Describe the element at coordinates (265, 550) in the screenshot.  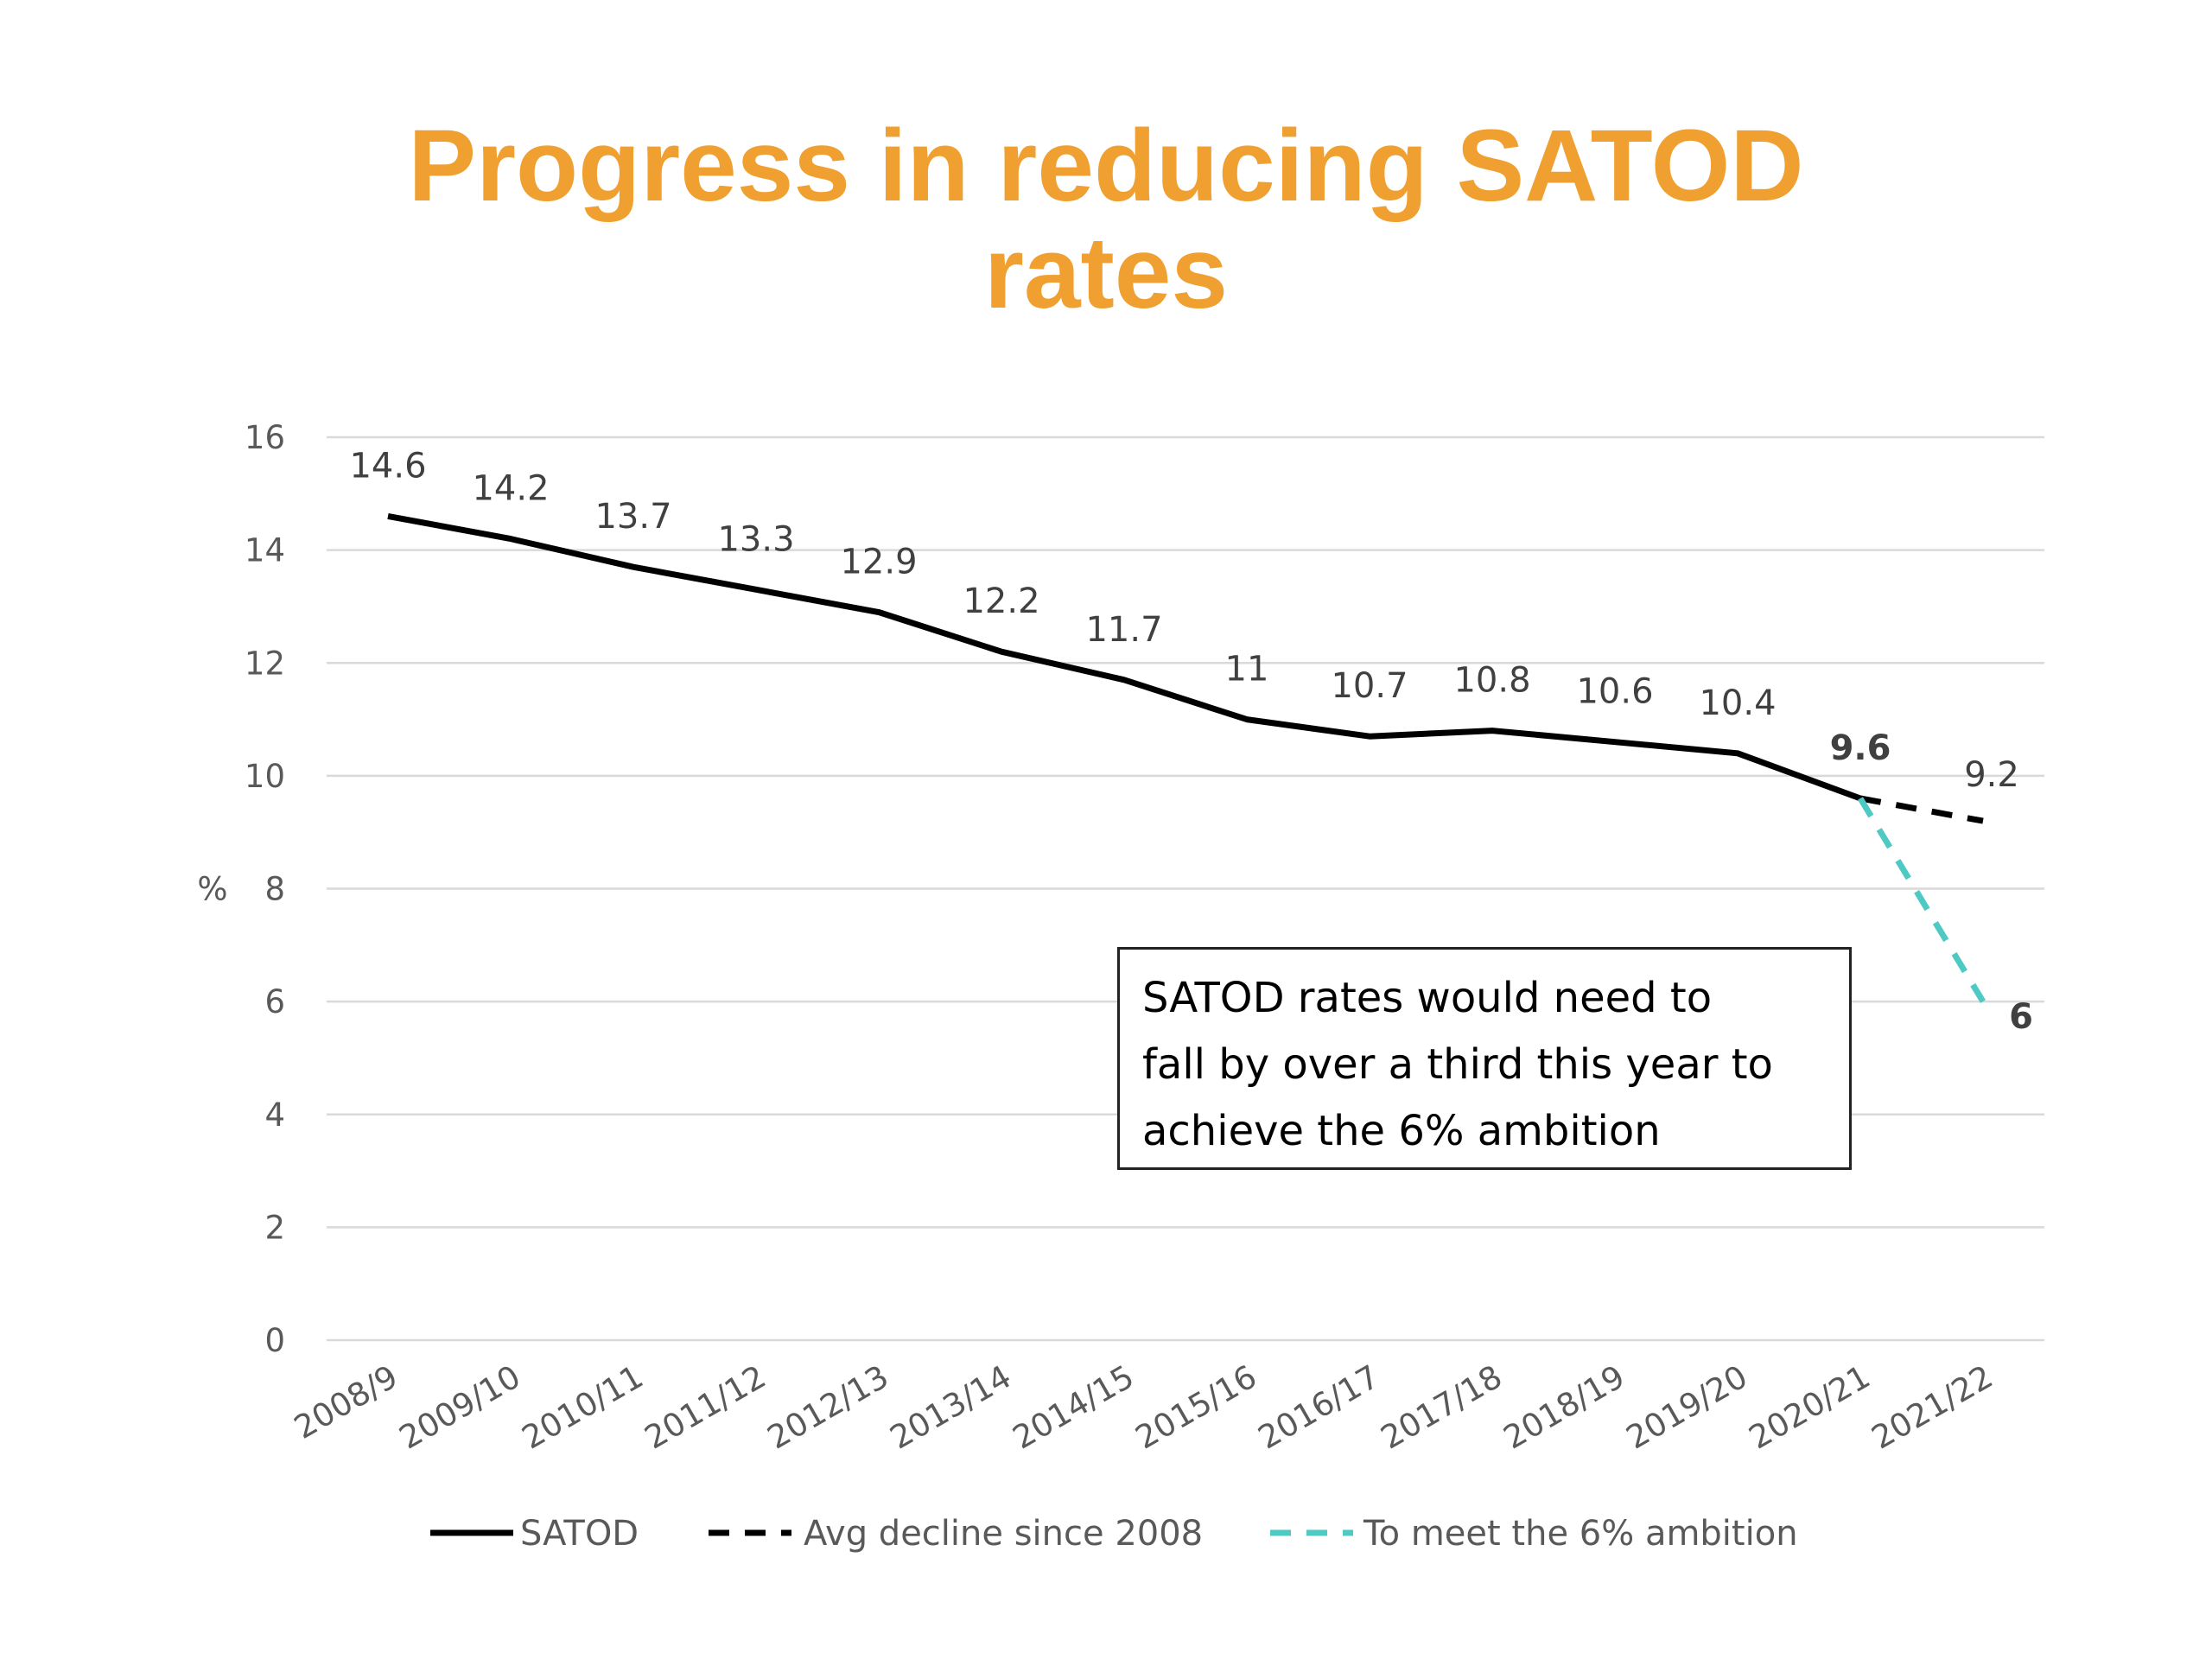
I see `y-tick-label: 14` at that location.